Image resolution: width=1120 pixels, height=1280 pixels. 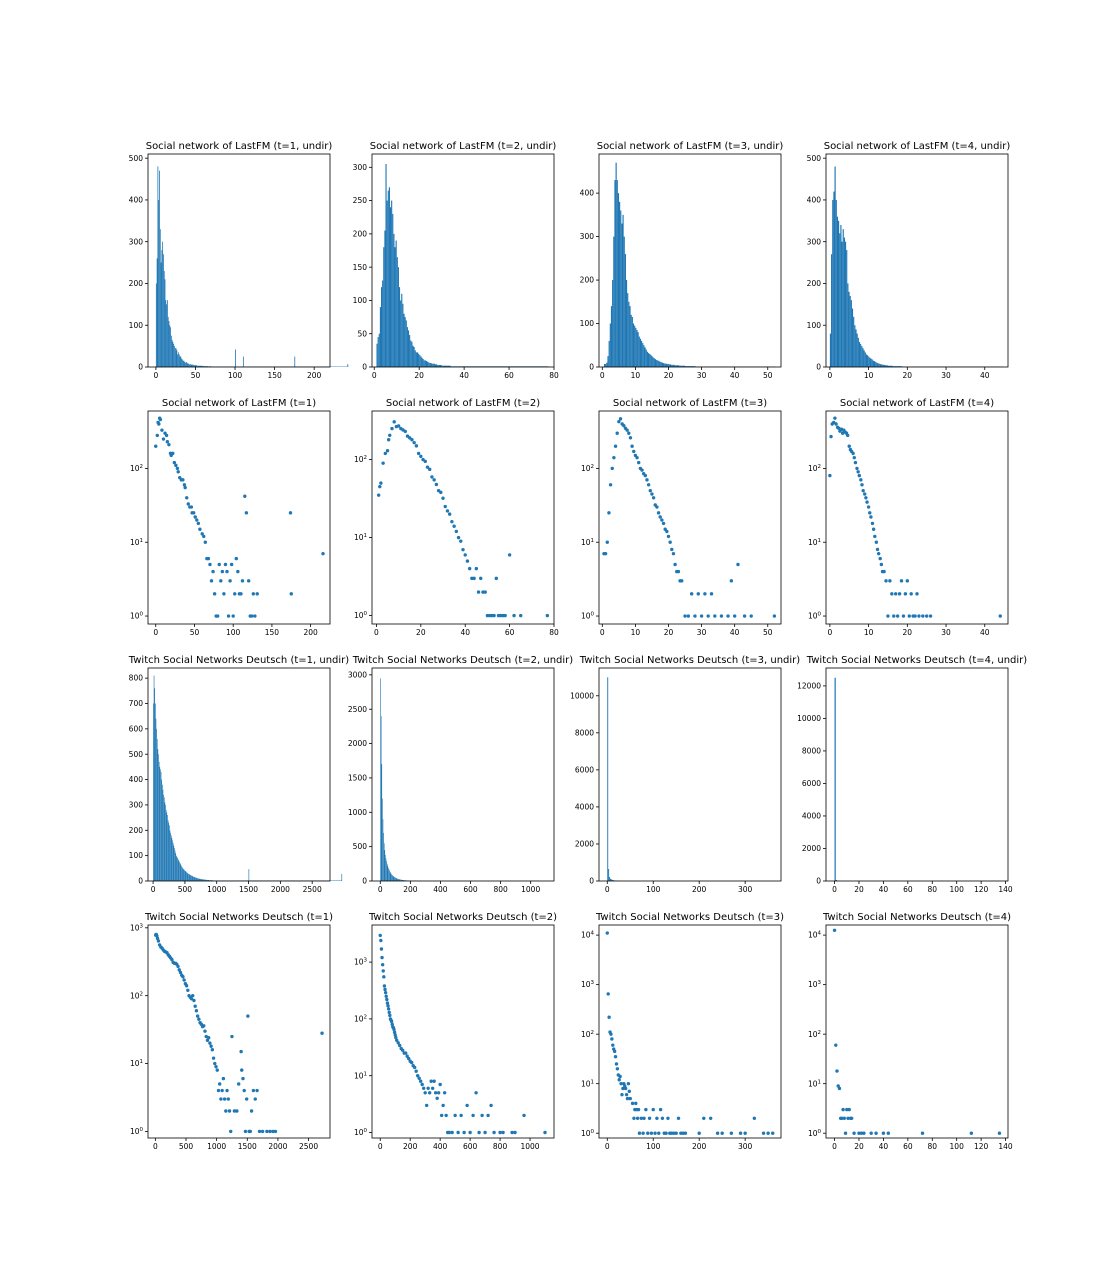 What do you see at coordinates (917, 1031) in the screenshot?
I see `axes-frame` at bounding box center [917, 1031].